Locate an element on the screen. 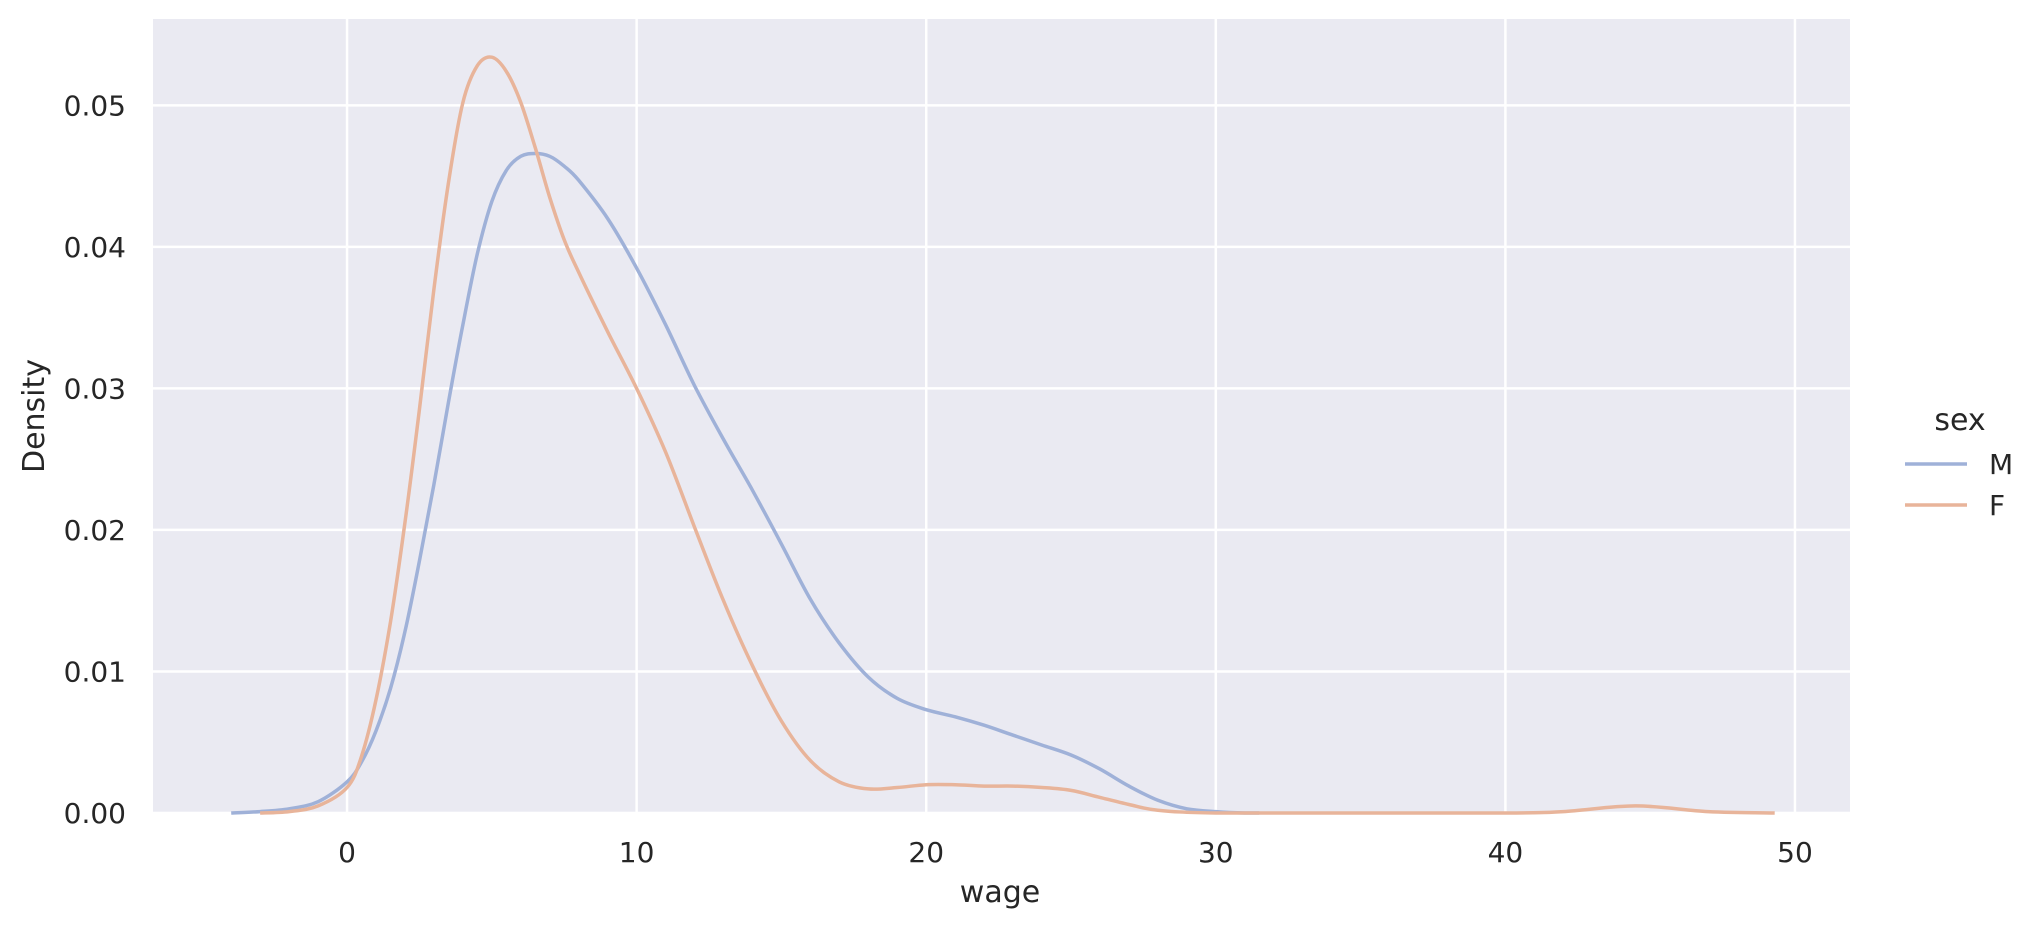 The height and width of the screenshot is (928, 2040). x-tick-label: 10 is located at coordinates (637, 852).